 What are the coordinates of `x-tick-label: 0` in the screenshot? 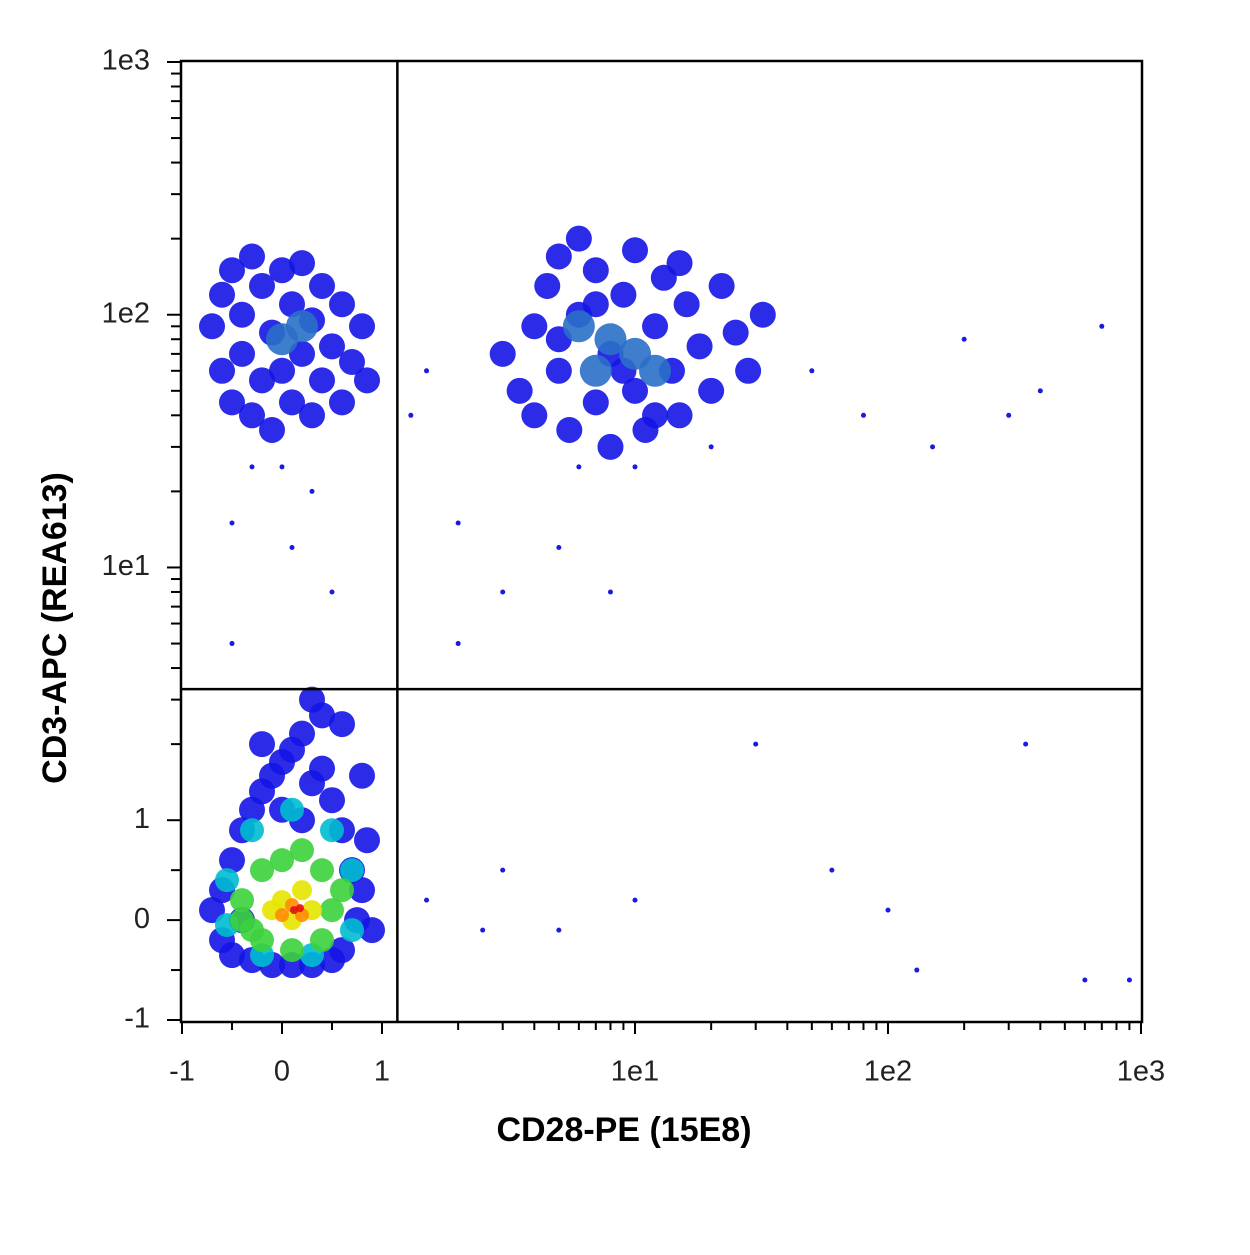 It's located at (282, 1072).